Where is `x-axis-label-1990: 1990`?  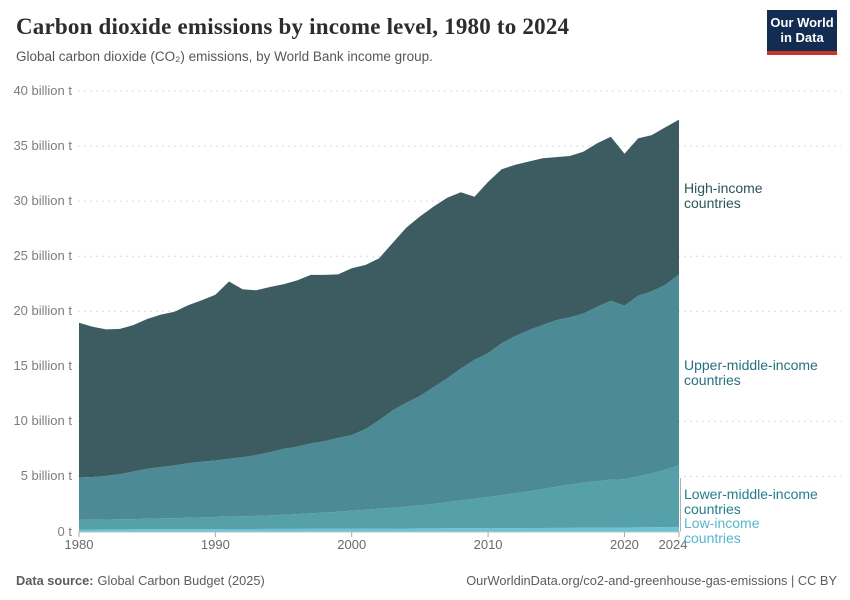
x-axis-label-1990: 1990 is located at coordinates (215, 544).